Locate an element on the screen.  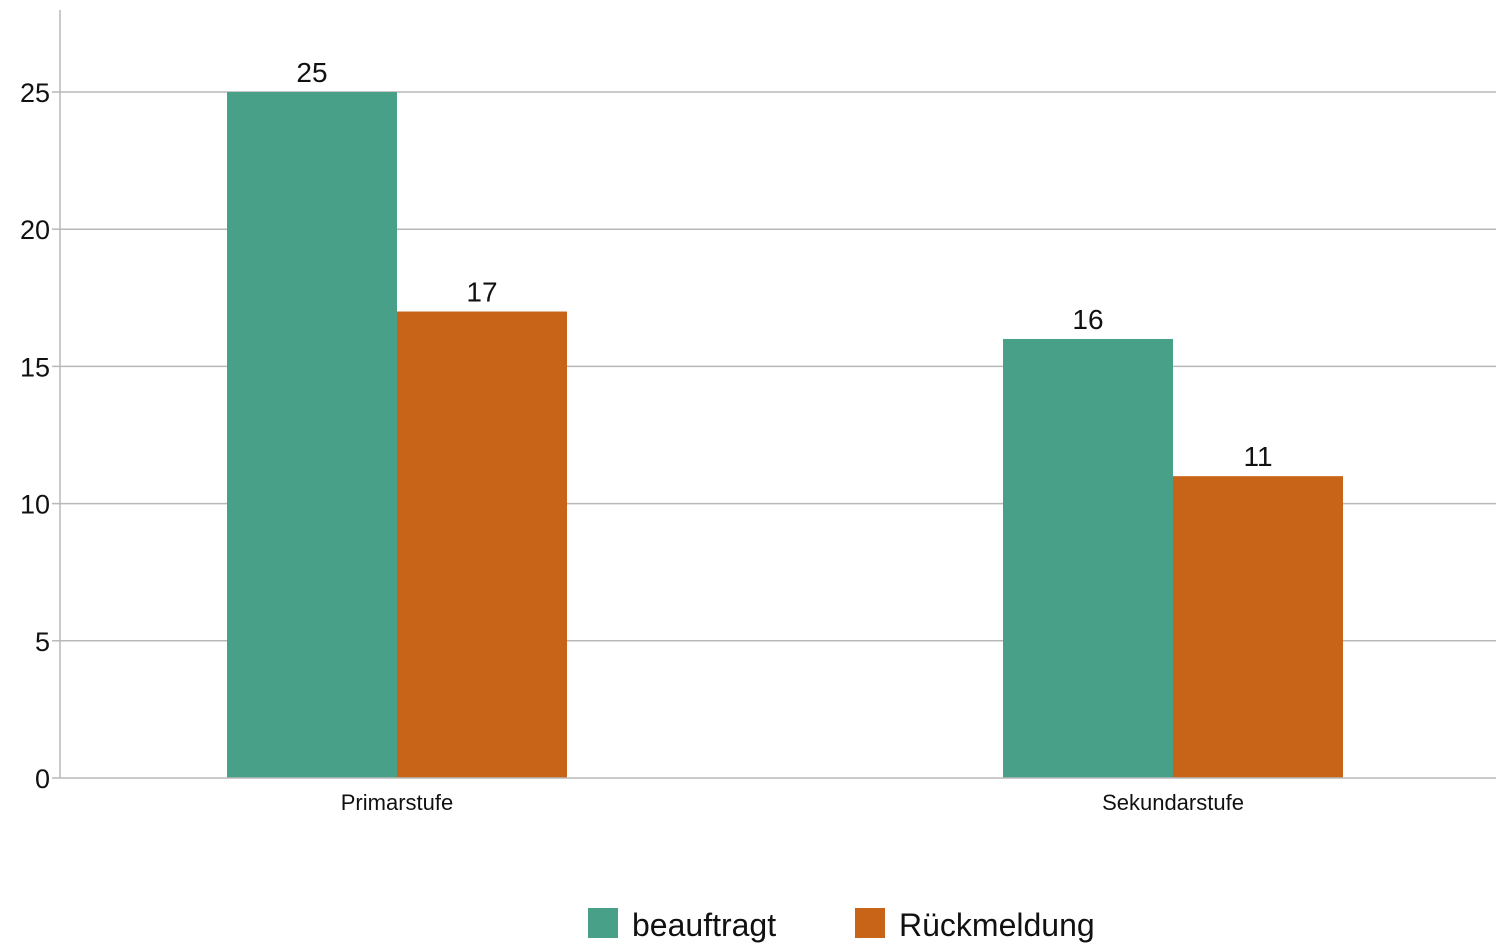
legend-swatch-beauftragt is located at coordinates (603, 923).